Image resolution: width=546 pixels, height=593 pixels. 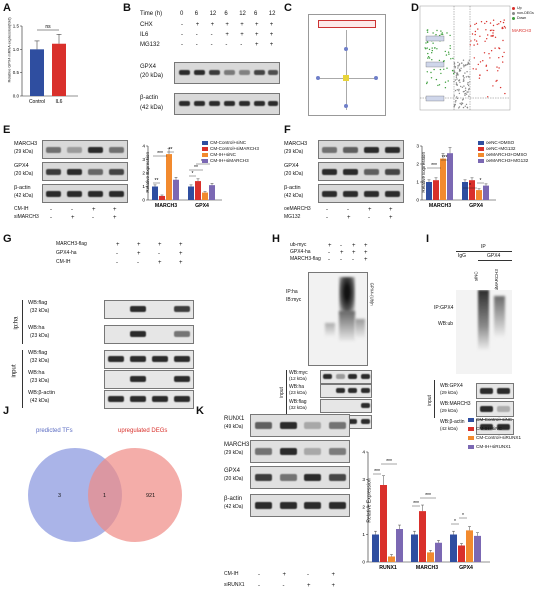 What do you see at coordinates (361, 193) in the screenshot?
I see `panel-f-blot` at bounding box center [361, 193].